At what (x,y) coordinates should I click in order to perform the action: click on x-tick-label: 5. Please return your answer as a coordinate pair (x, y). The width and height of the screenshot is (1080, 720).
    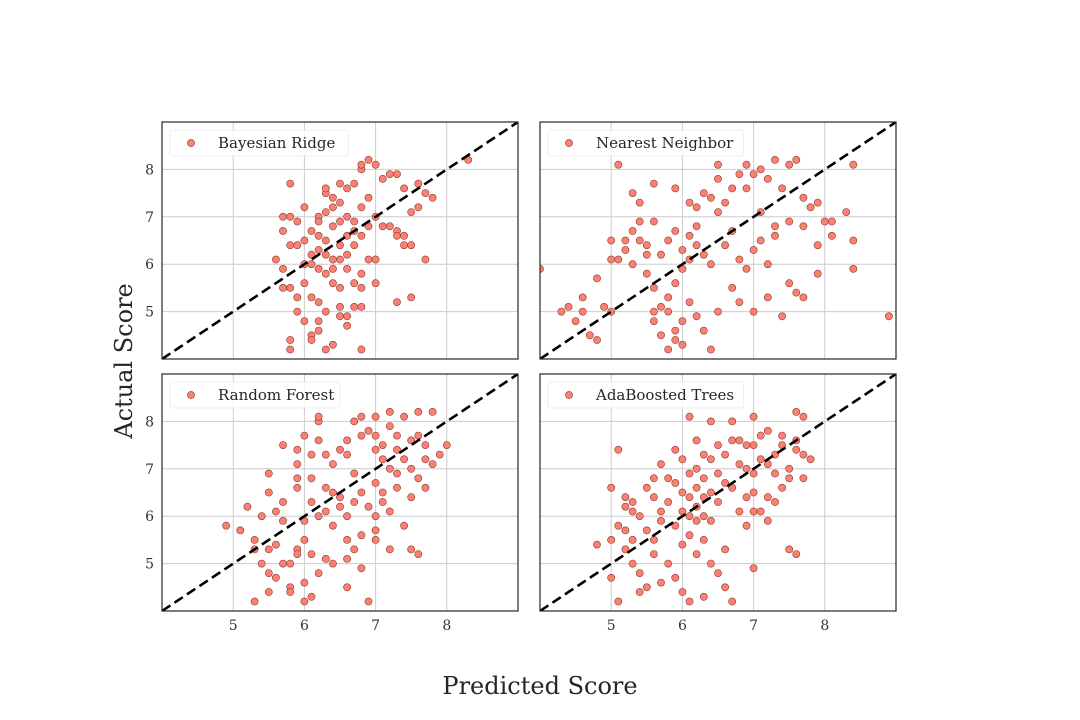
    Looking at the image, I should click on (233, 626).